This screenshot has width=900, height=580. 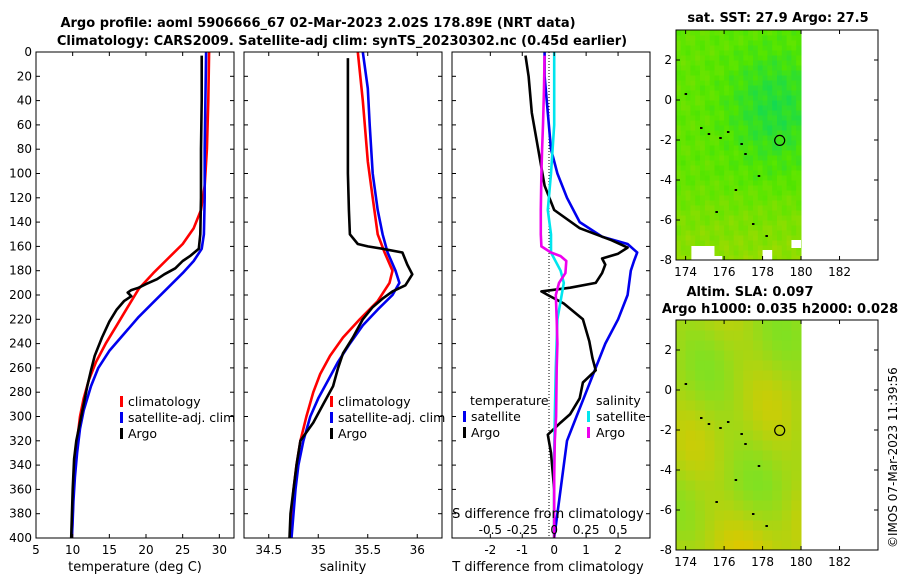 I want to click on x-tick-label: 10, so click(x=72, y=550).